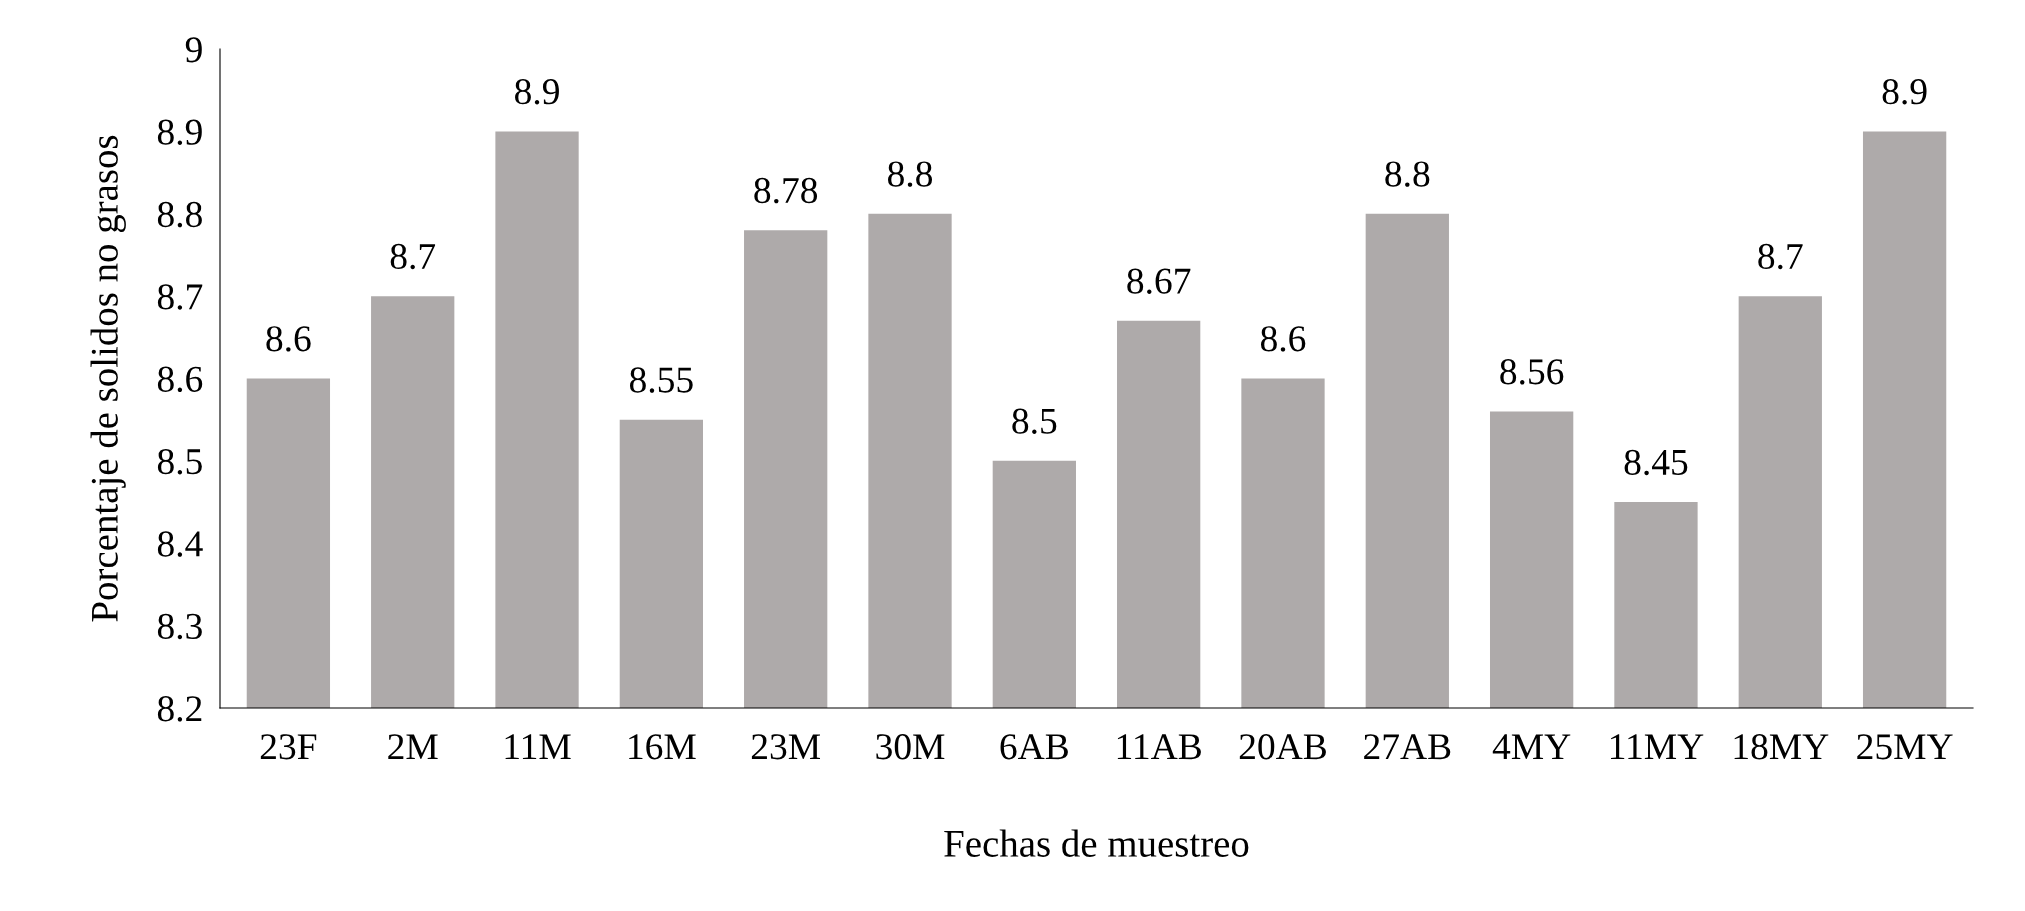 This screenshot has width=2025, height=911. Describe the element at coordinates (179, 626) in the screenshot. I see `y-tick-label: 8.3` at that location.